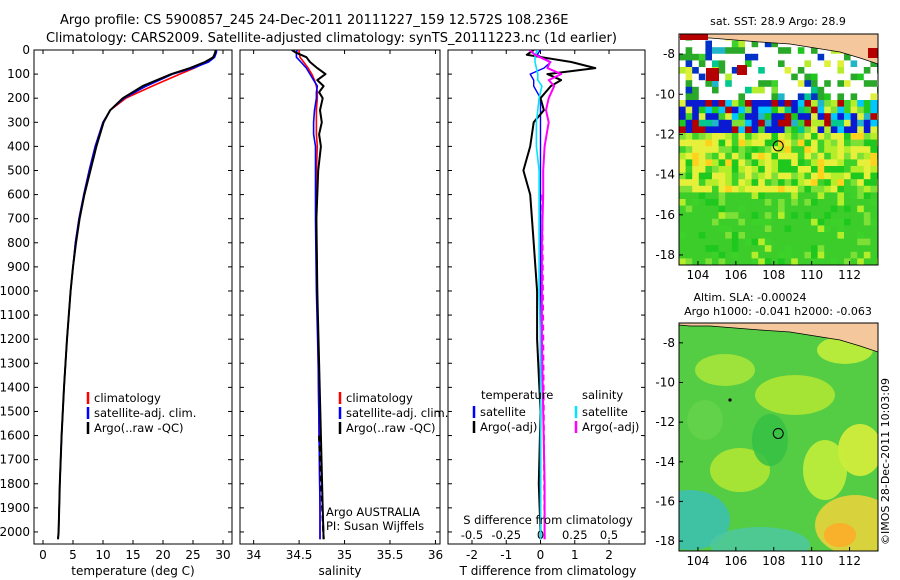 The width and height of the screenshot is (900, 580). I want to click on depth-tick-label: 200, so click(18, 98).